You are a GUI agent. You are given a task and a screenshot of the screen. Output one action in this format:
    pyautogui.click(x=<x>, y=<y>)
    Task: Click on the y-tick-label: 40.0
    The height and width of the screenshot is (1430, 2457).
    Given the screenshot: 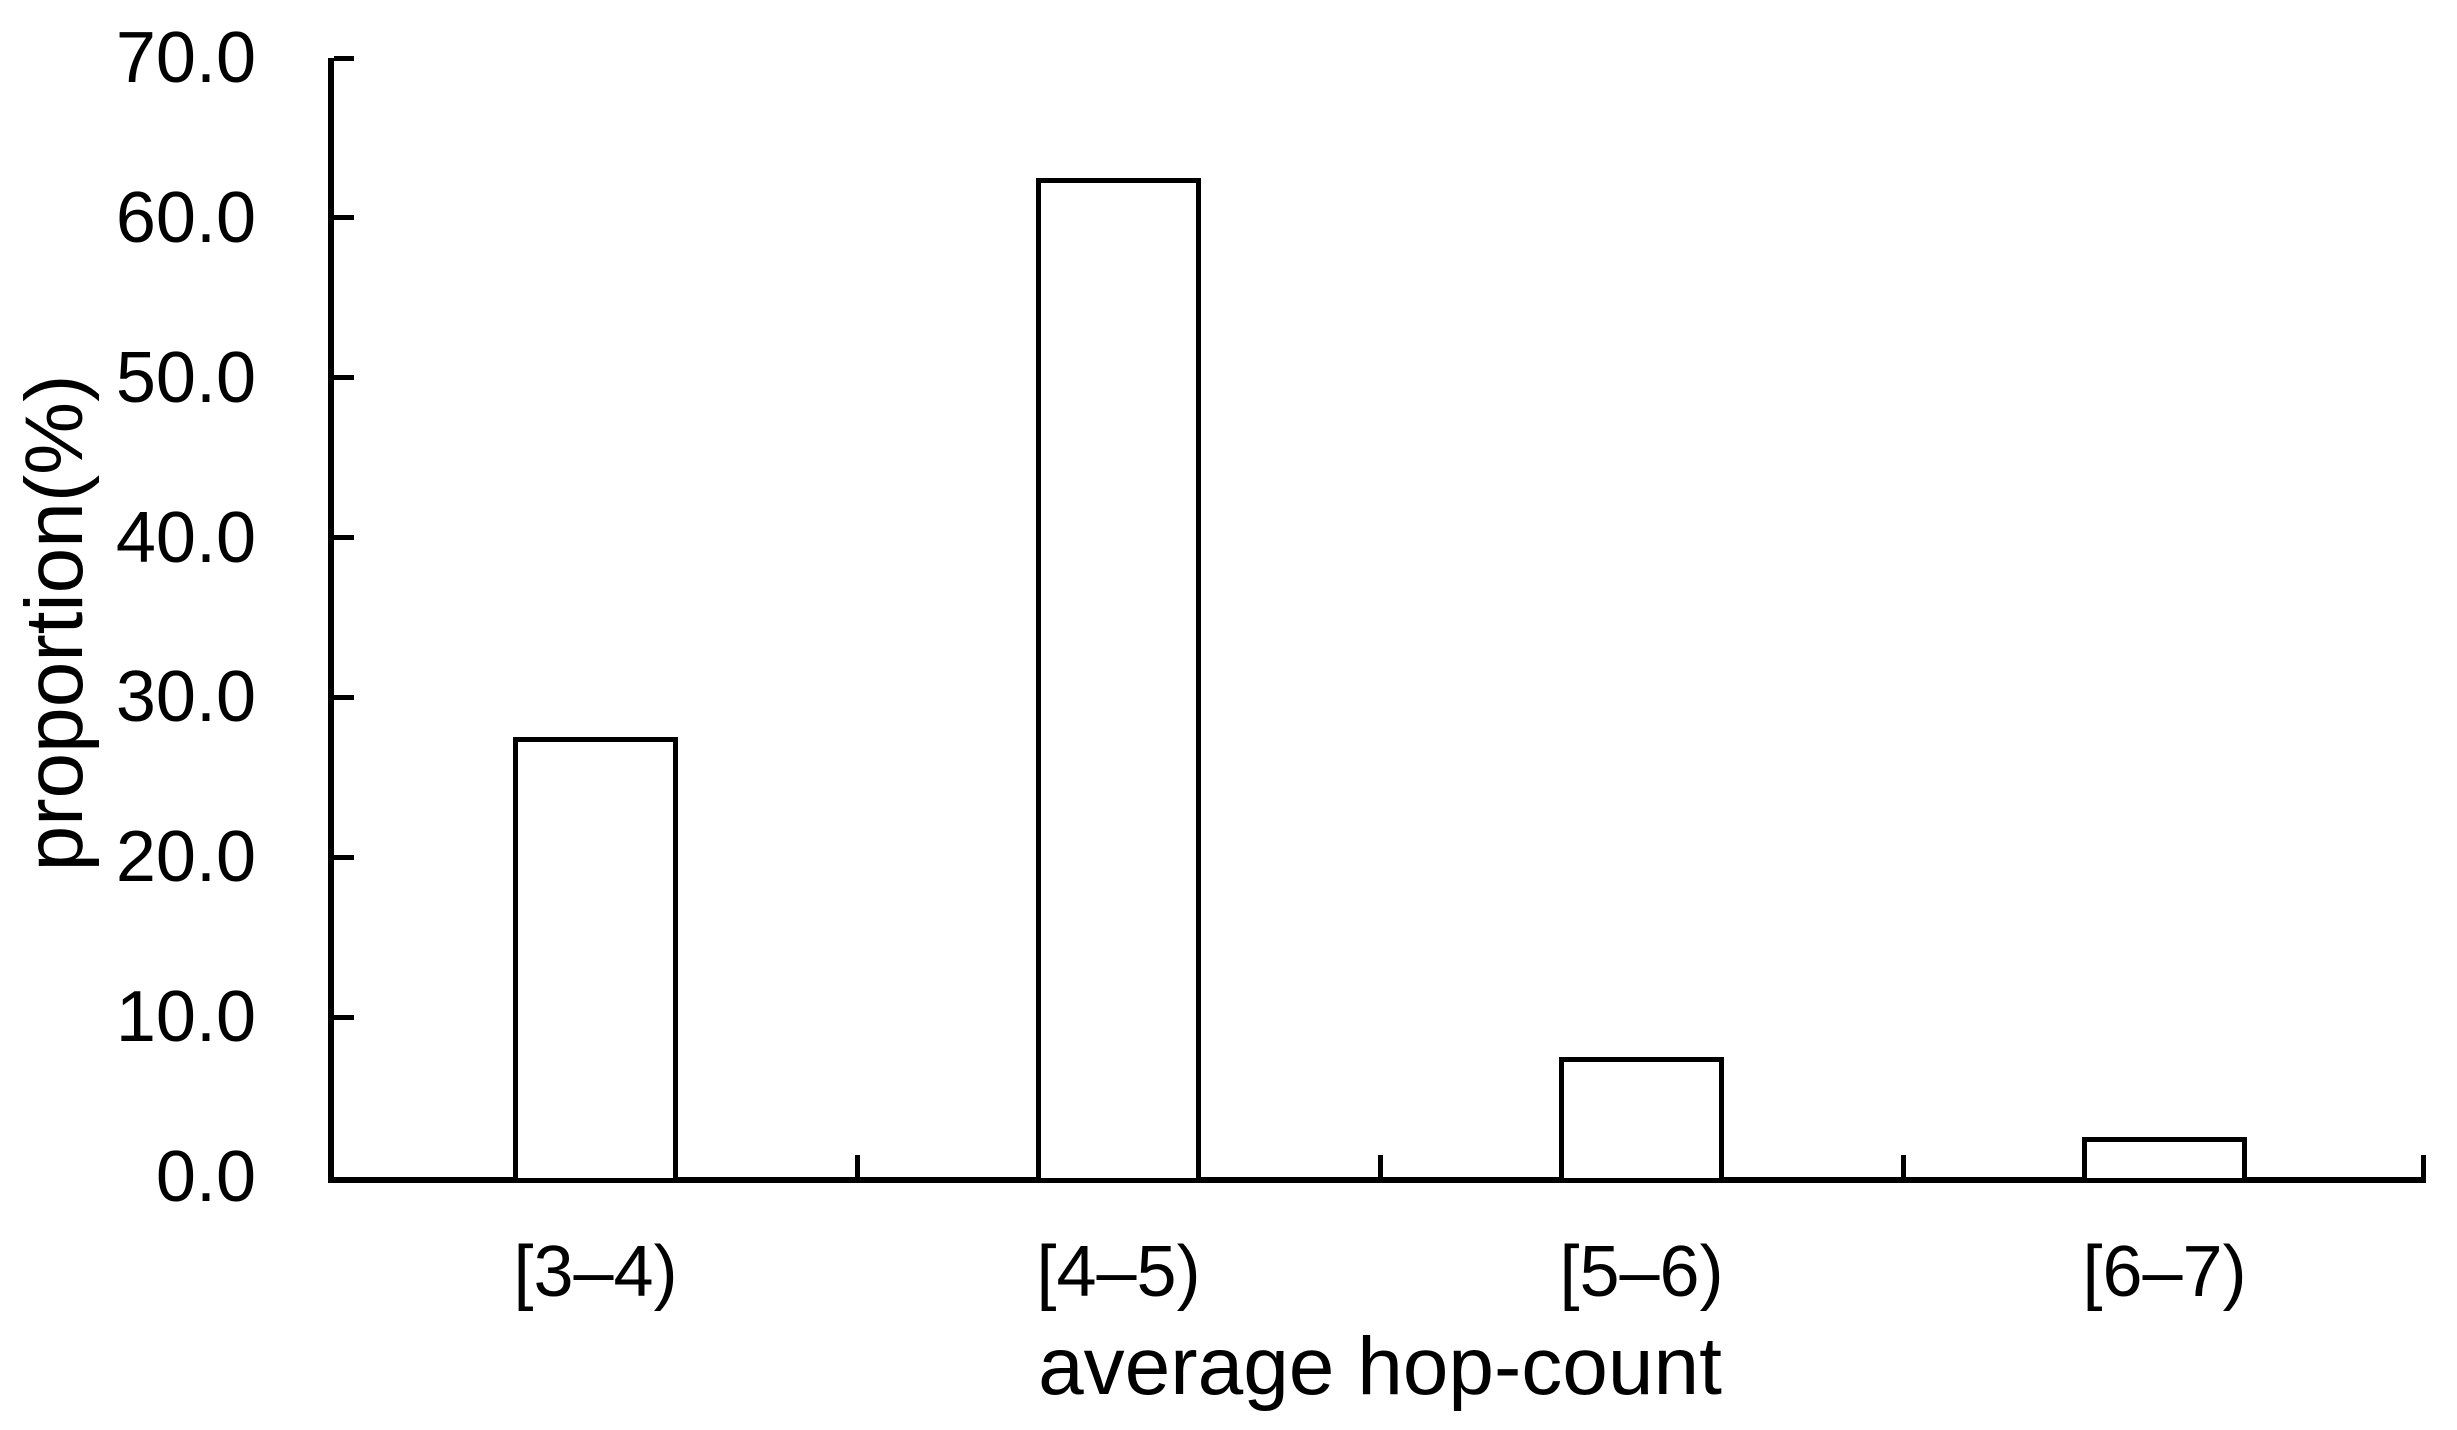 What is the action you would take?
    pyautogui.click(x=185, y=537)
    